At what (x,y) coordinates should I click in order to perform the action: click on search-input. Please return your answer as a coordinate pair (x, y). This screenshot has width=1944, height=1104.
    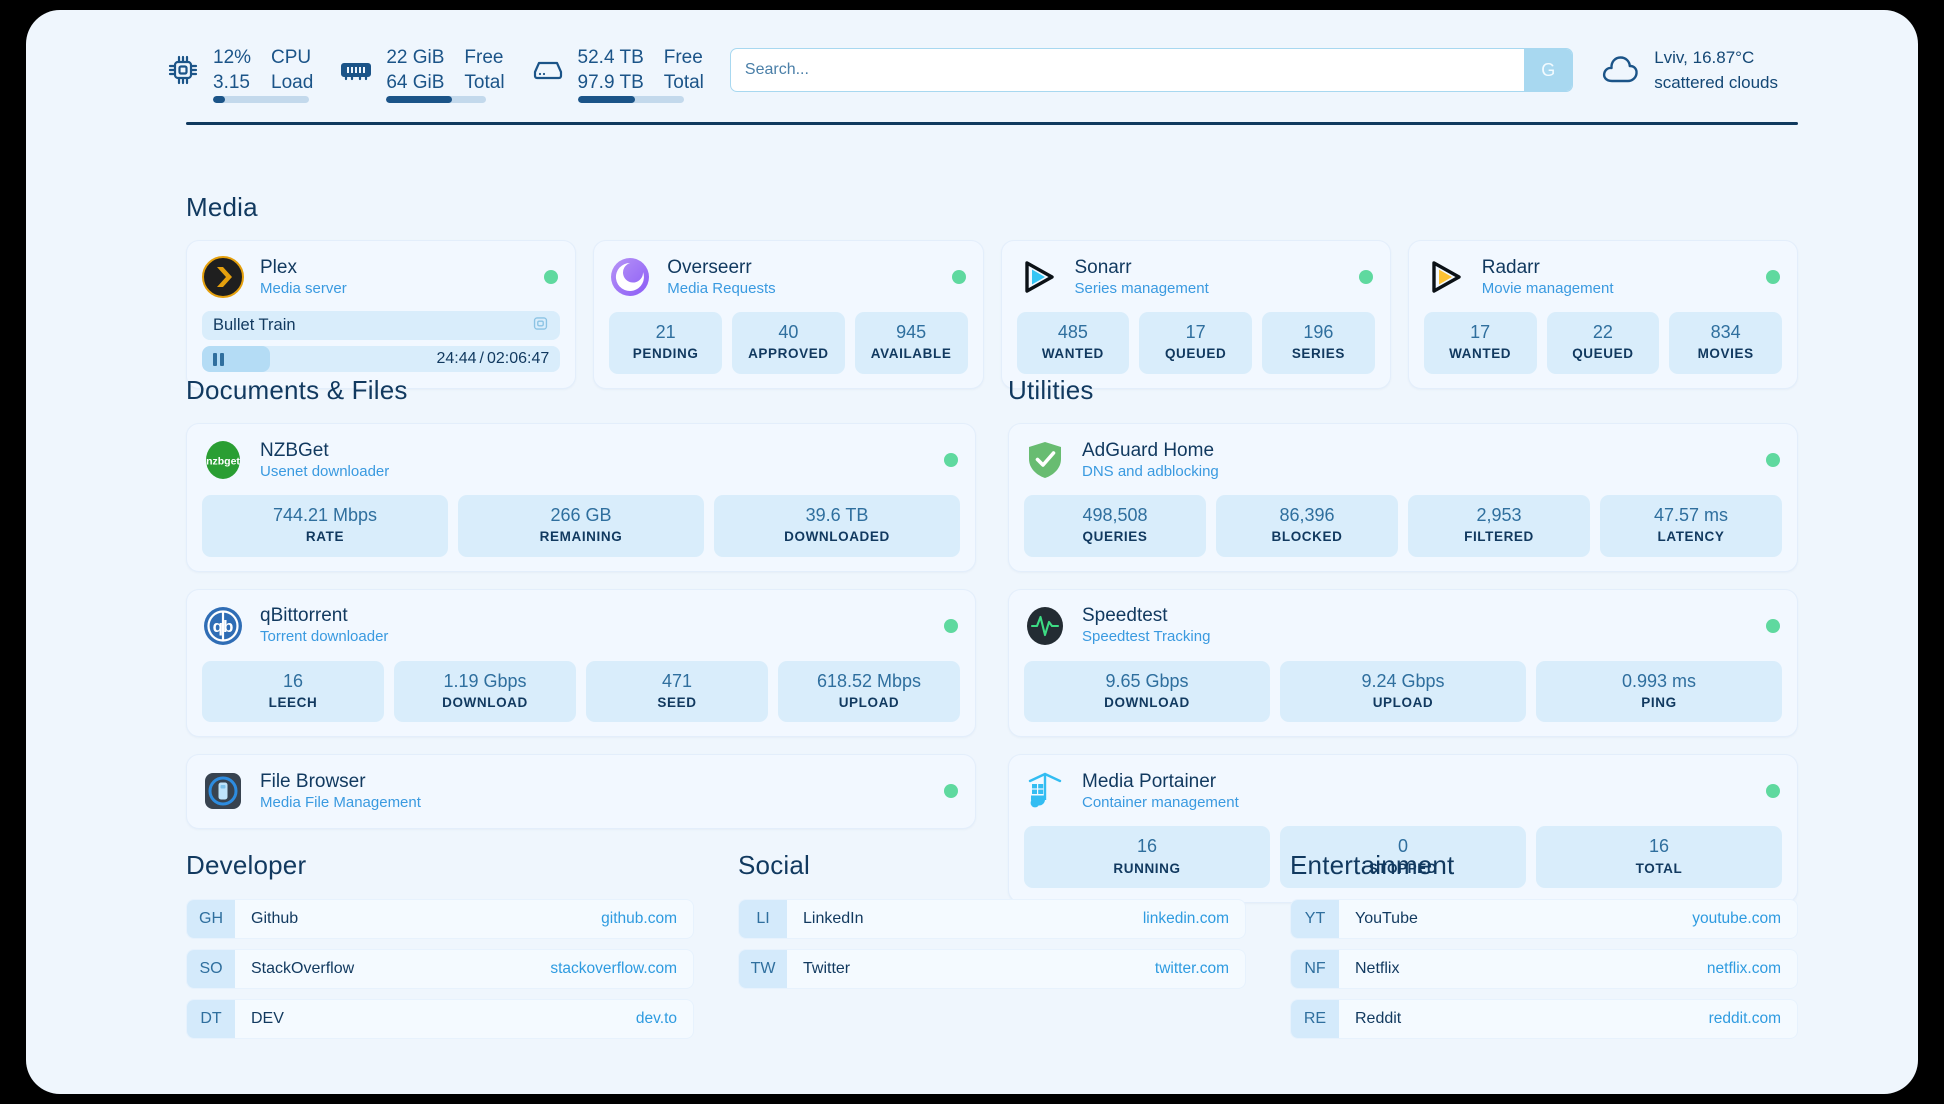
    Looking at the image, I should click on (1127, 70).